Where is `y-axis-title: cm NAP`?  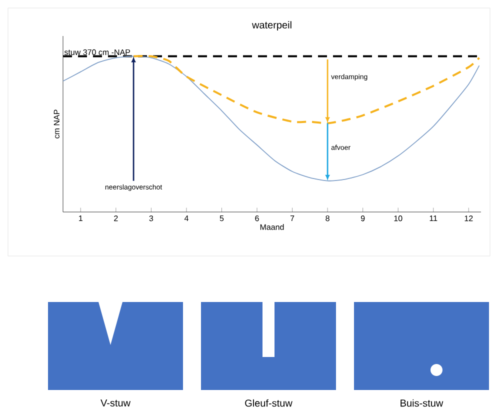
y-axis-title: cm NAP is located at coordinates (57, 124).